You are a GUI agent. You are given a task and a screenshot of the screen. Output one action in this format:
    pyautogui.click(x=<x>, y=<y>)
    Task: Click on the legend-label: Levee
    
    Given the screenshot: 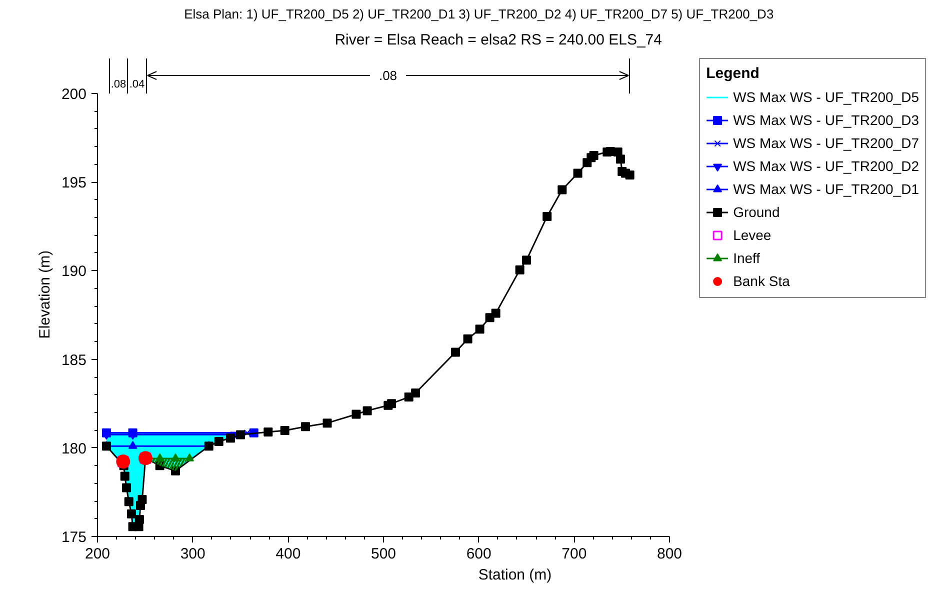 What is the action you would take?
    pyautogui.click(x=752, y=235)
    